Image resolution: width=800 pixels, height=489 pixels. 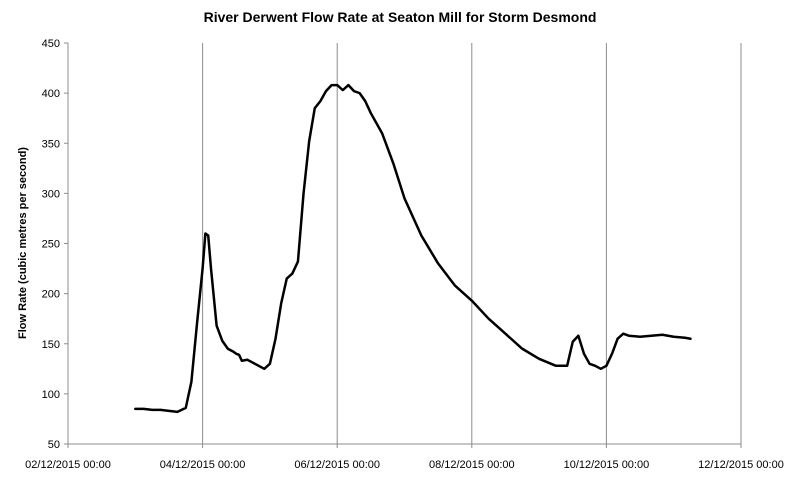 I want to click on x-tick-label: 12/12/2015 00:00, so click(x=741, y=465).